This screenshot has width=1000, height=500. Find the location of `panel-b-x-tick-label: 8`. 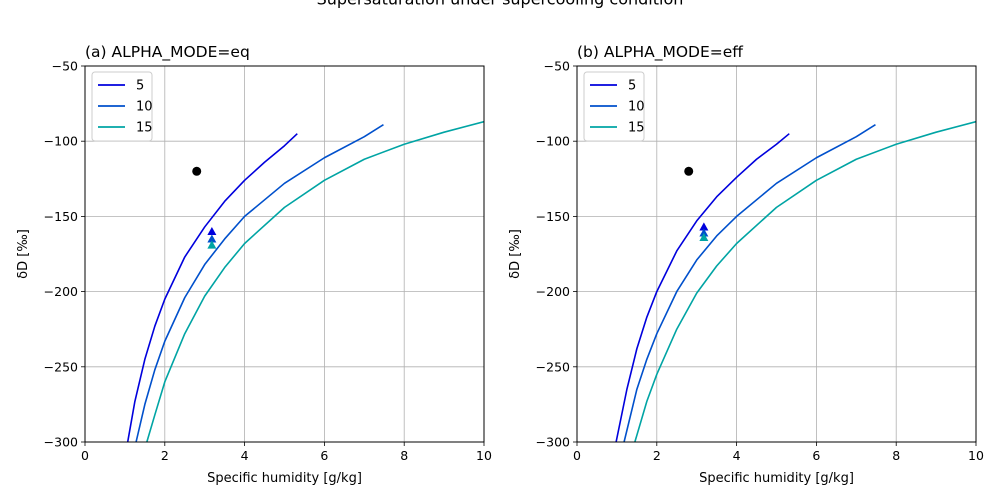

panel-b-x-tick-label: 8 is located at coordinates (896, 455).